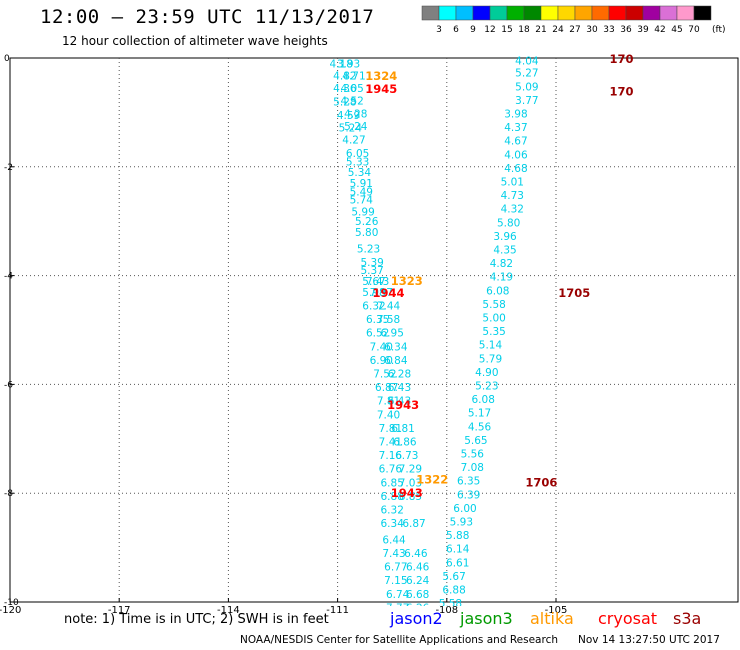  Describe the element at coordinates (486, 386) in the screenshot. I see `wave-height-point: 5.23` at that location.